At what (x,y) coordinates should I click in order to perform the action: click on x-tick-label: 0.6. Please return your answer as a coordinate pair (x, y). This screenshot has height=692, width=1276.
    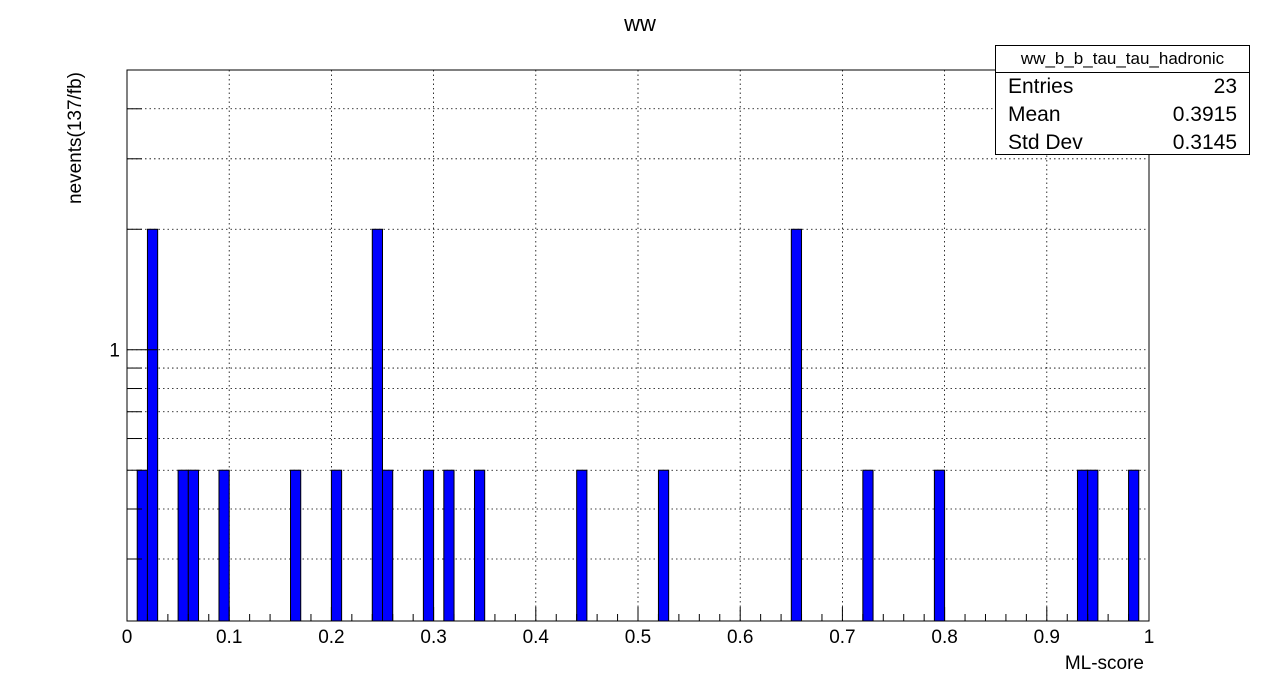
    Looking at the image, I should click on (740, 637).